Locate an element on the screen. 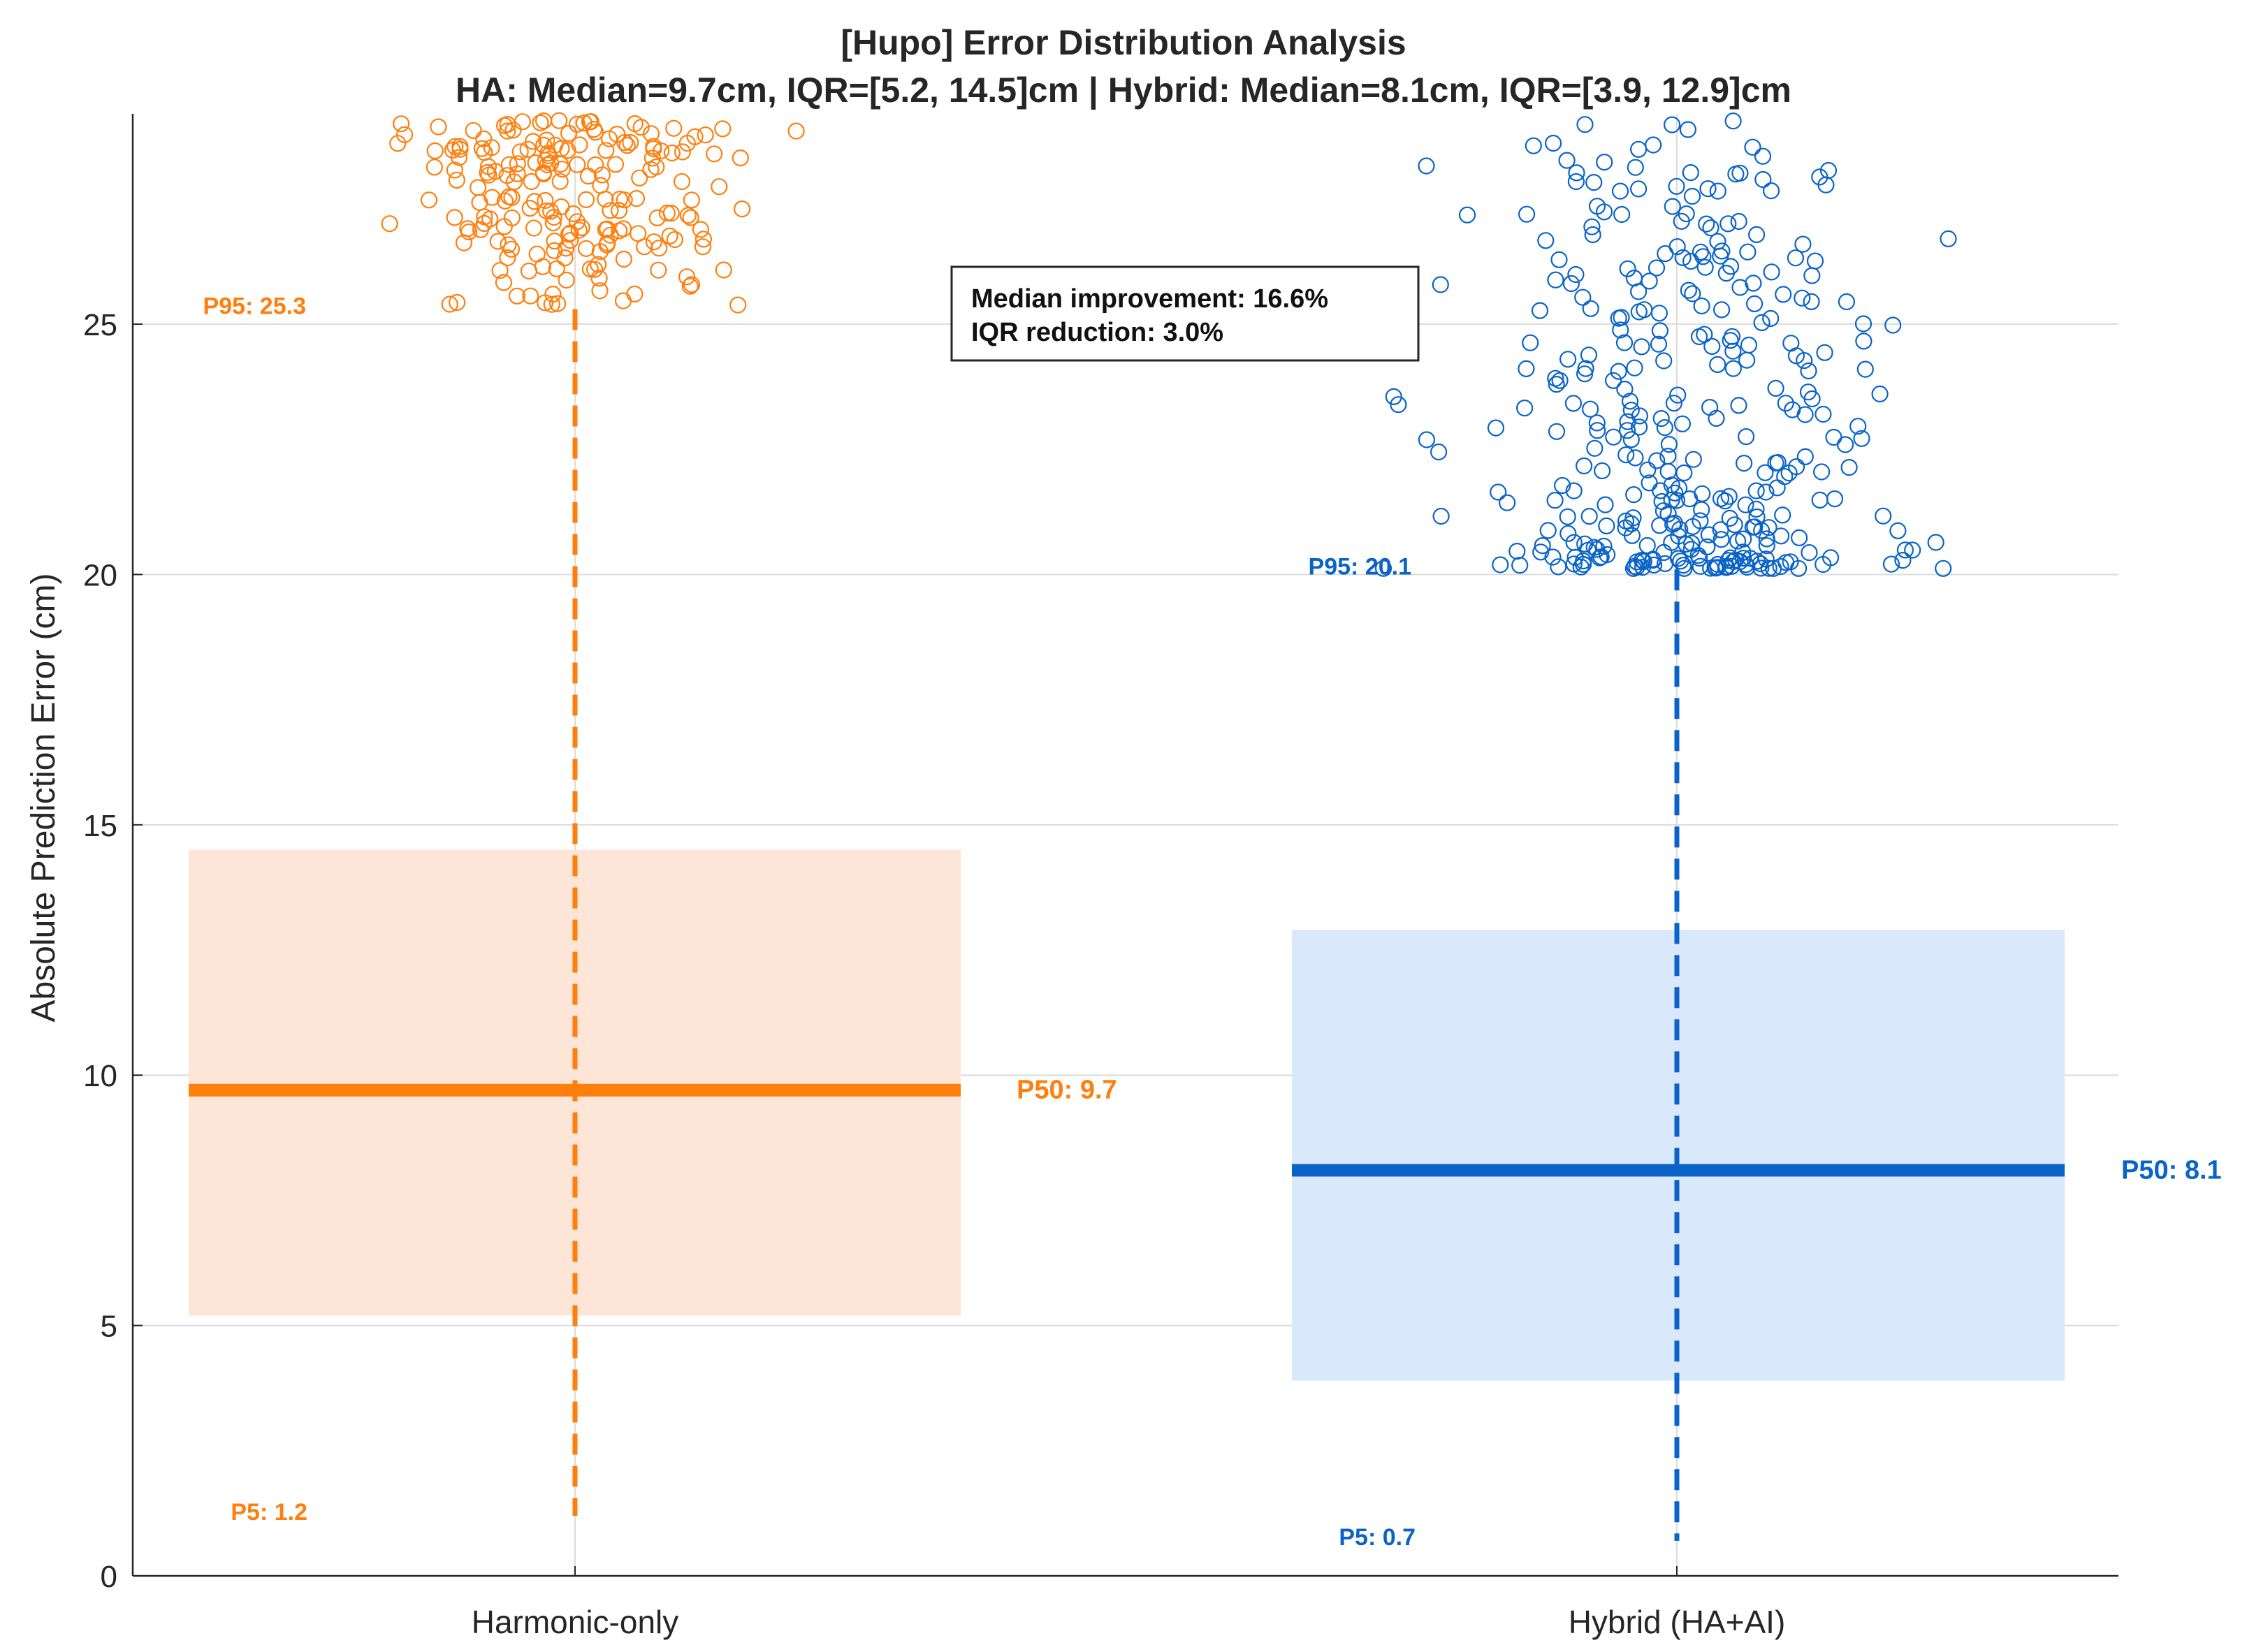 The width and height of the screenshot is (2247, 1652). annotation-line-2: IQR reduction: 3.0% is located at coordinates (1097, 332).